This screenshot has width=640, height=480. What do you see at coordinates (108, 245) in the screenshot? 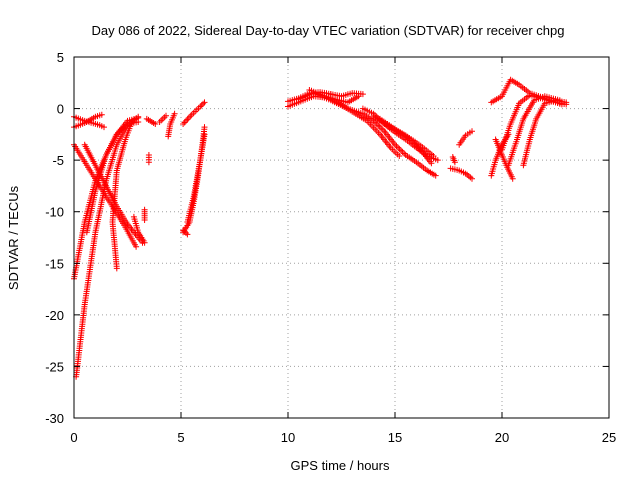
I see `series-arc-a` at bounding box center [108, 245].